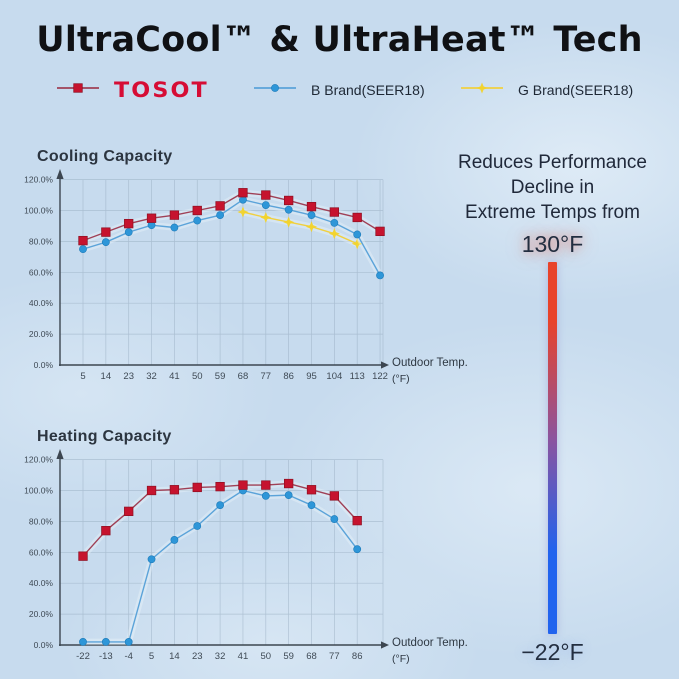 This screenshot has width=679, height=679. I want to click on legend-item-b-brand: B Brand(SEER18), so click(338, 90).